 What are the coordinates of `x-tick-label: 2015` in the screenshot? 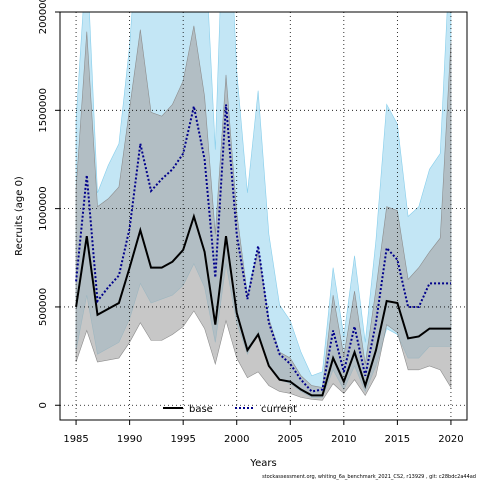 It's located at (397, 439).